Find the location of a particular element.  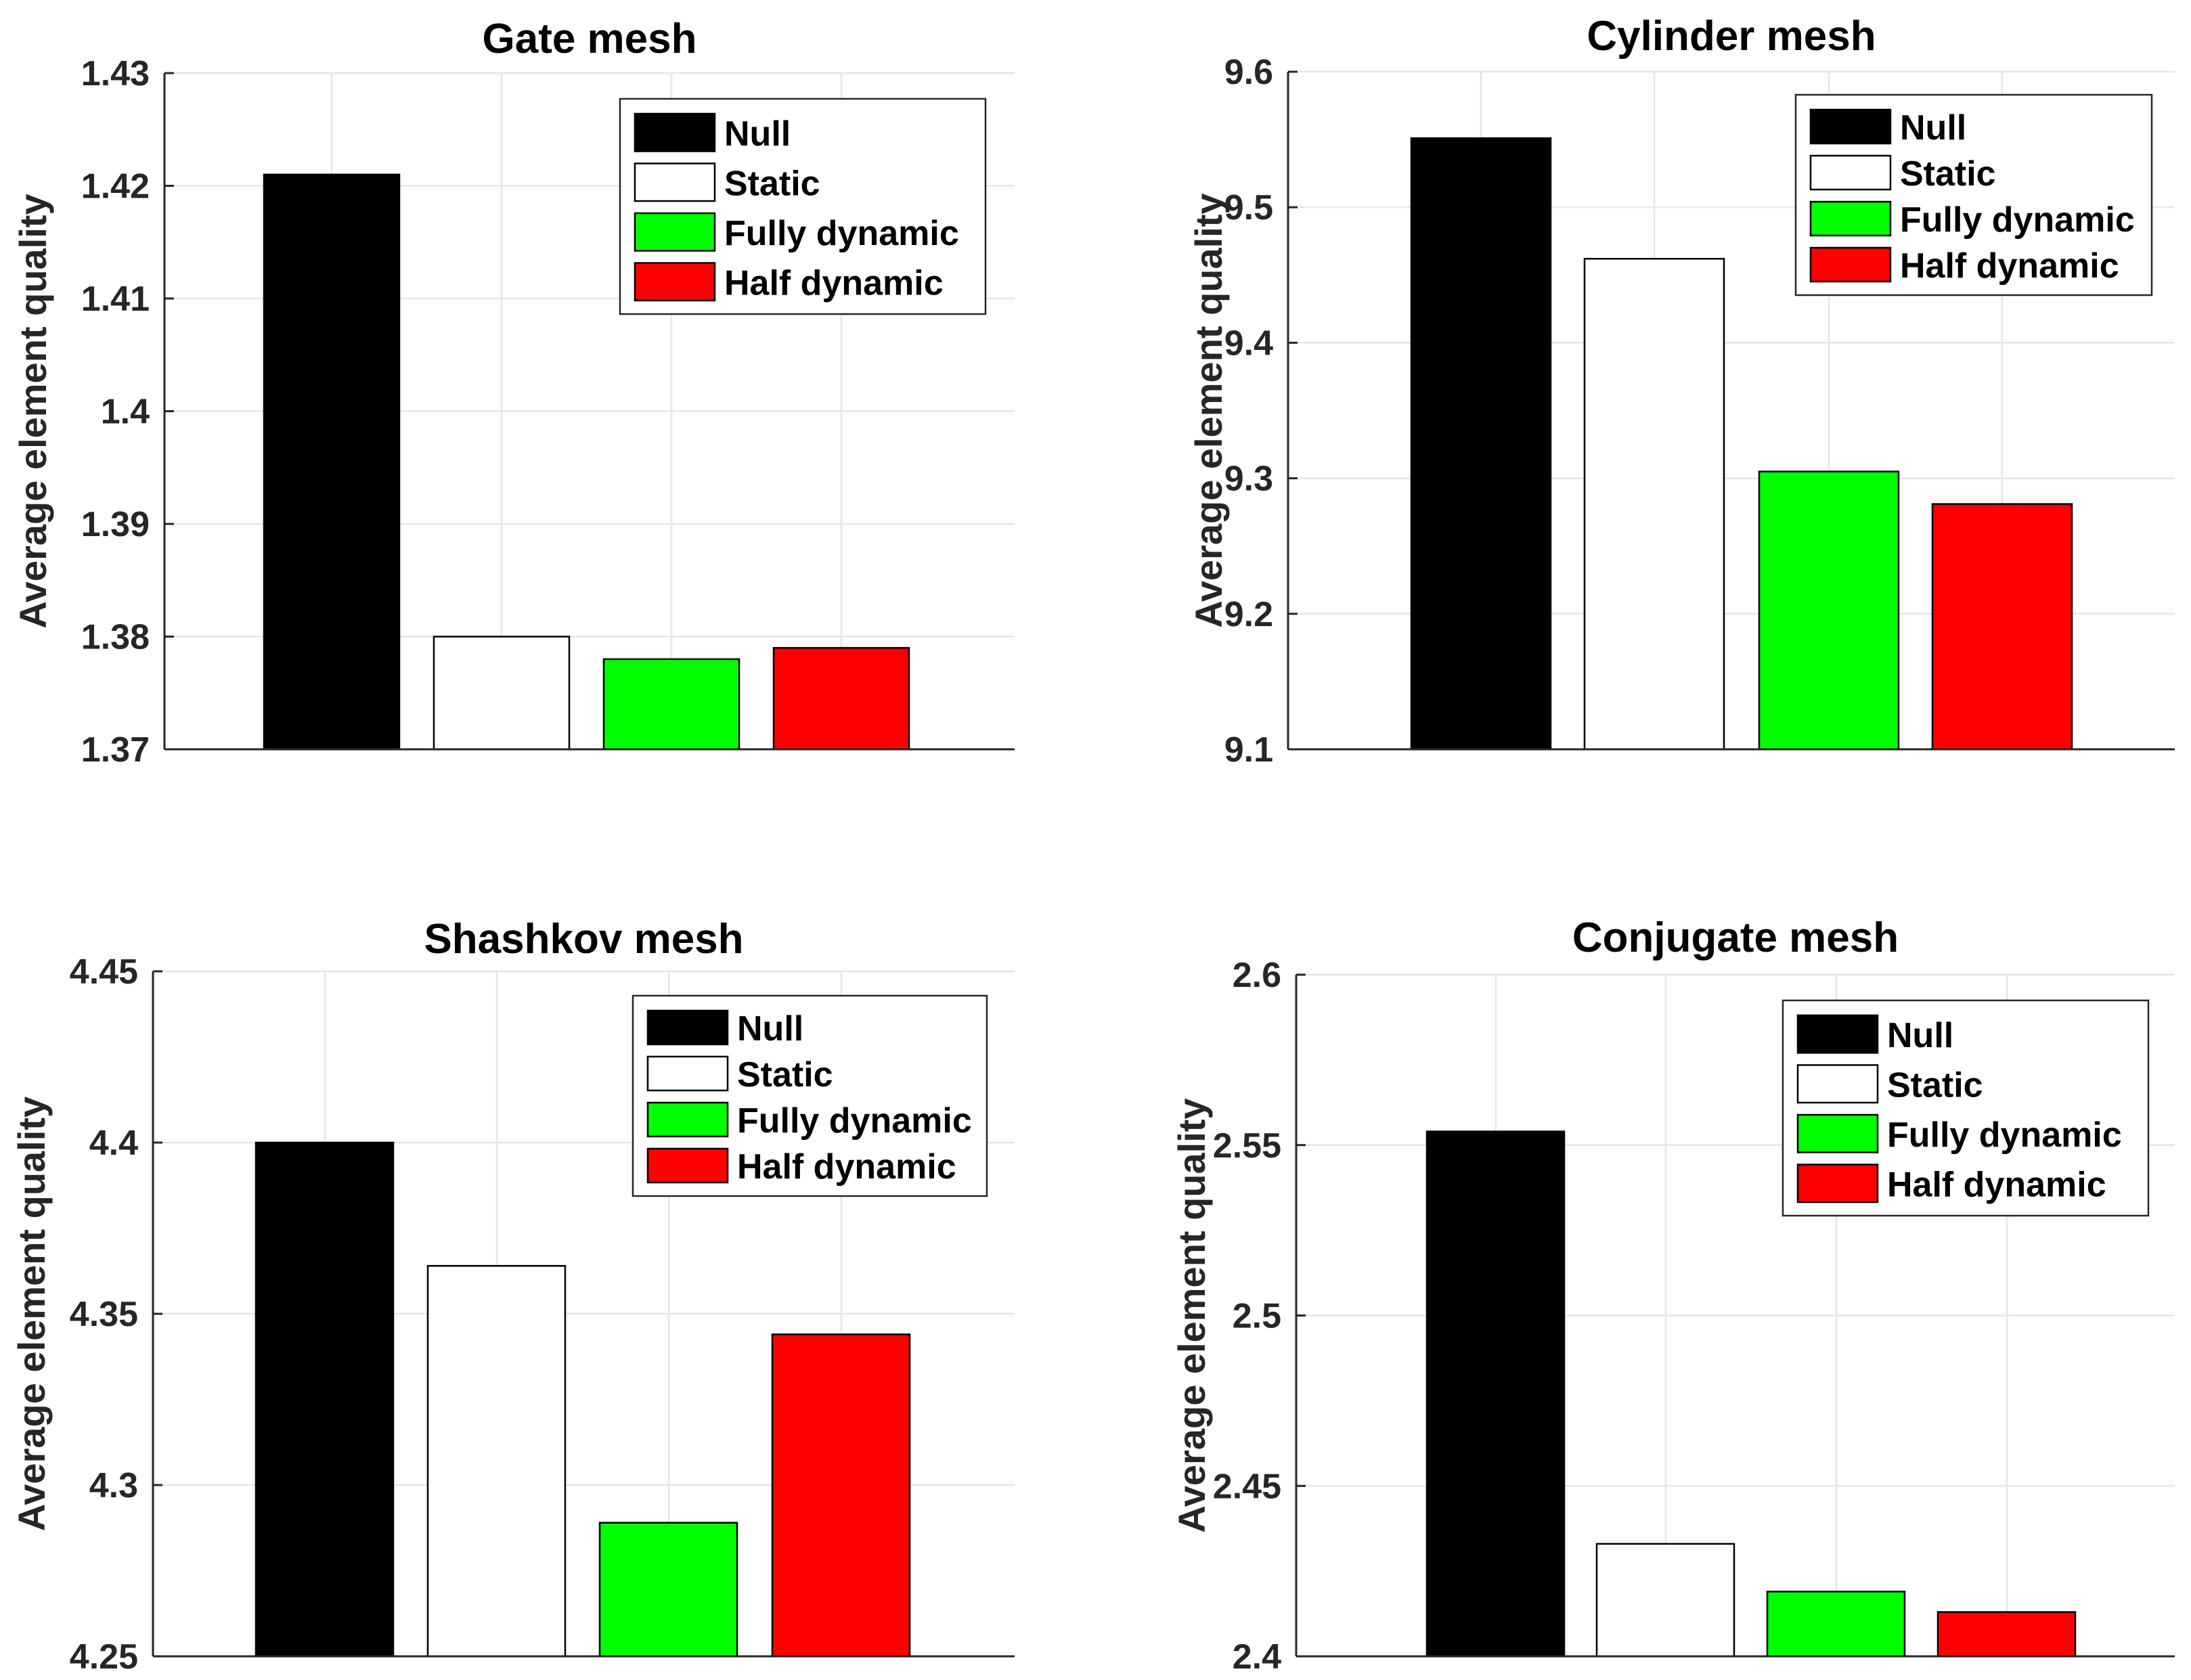

y-tick-label: 1.37 is located at coordinates (115, 750).